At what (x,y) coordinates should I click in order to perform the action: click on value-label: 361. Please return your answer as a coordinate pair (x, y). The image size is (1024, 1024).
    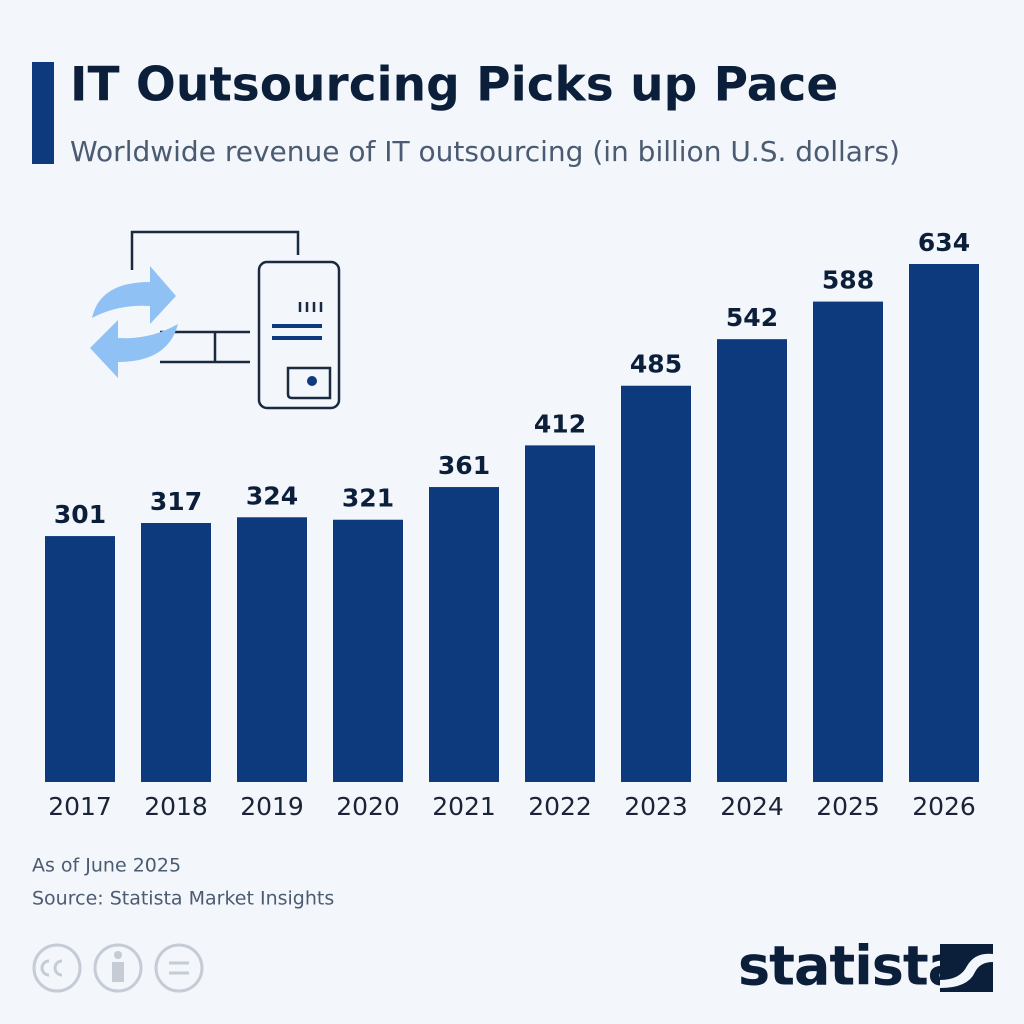
    Looking at the image, I should click on (464, 465).